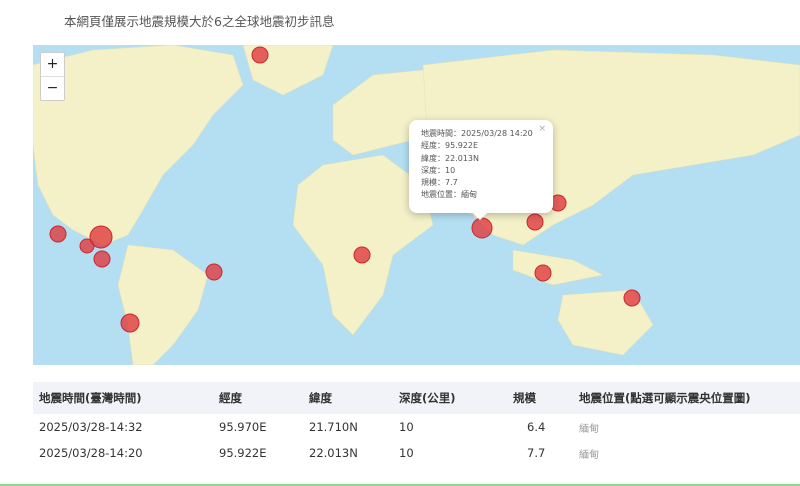 This screenshot has height=486, width=800. I want to click on popup-time: 地震時間：2025/03/28 14:20, so click(477, 133).